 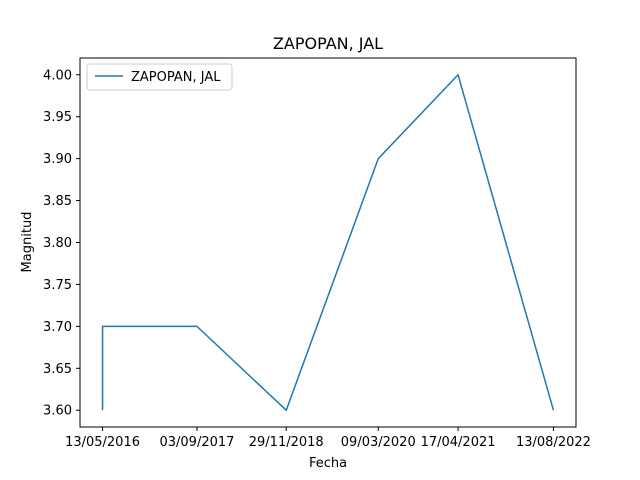 What do you see at coordinates (286, 442) in the screenshot?
I see `x-tick-label: 29/11/2018` at bounding box center [286, 442].